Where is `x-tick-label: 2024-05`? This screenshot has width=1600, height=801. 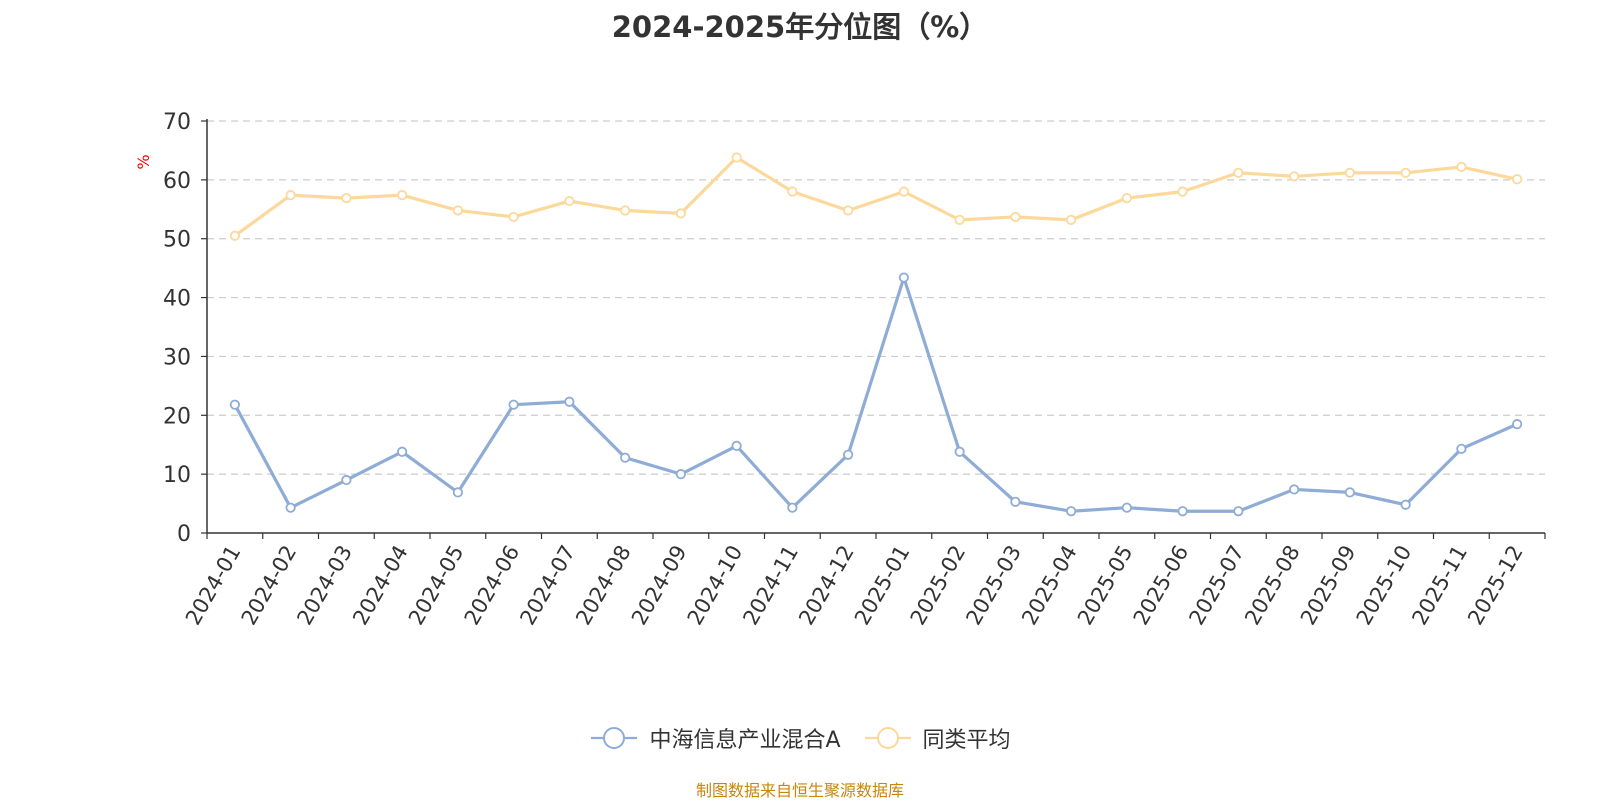 x-tick-label: 2024-05 is located at coordinates (436, 585).